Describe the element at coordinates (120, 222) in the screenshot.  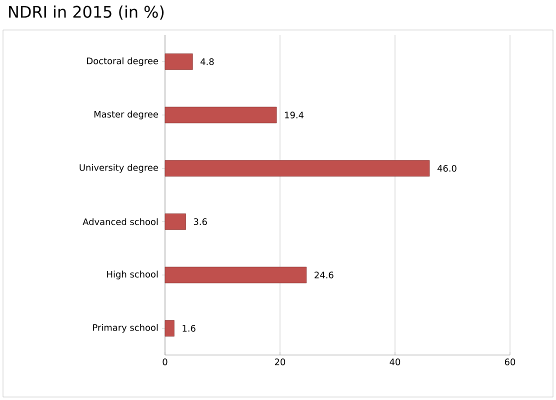
I see `y-tick-label: Advanced school` at that location.